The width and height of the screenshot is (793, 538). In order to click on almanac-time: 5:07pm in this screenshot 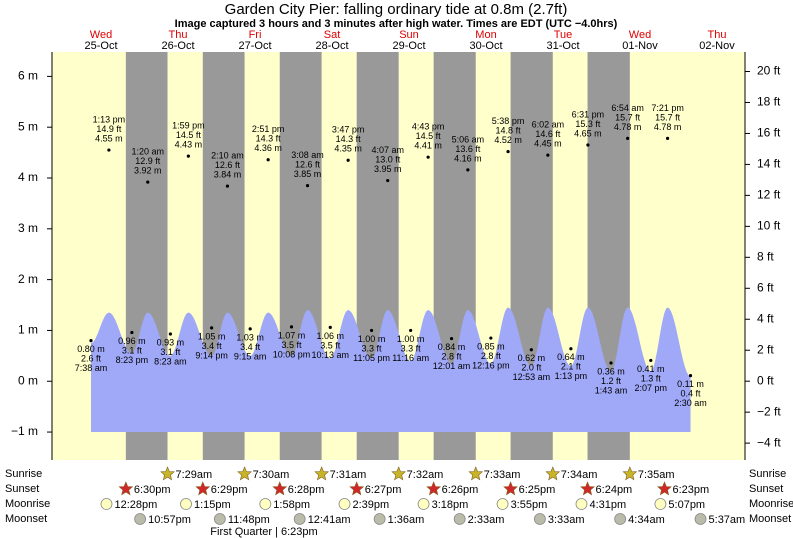, I will do `click(686, 505)`.